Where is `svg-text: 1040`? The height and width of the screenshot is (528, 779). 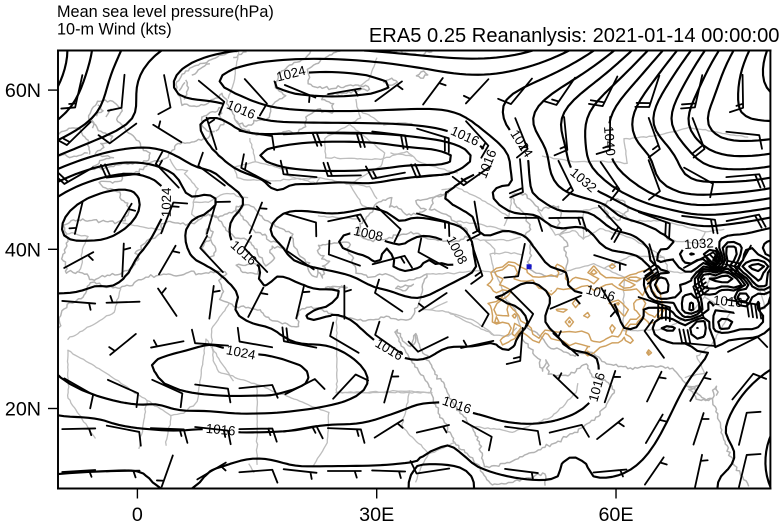 svg-text: 1040 is located at coordinates (609, 141).